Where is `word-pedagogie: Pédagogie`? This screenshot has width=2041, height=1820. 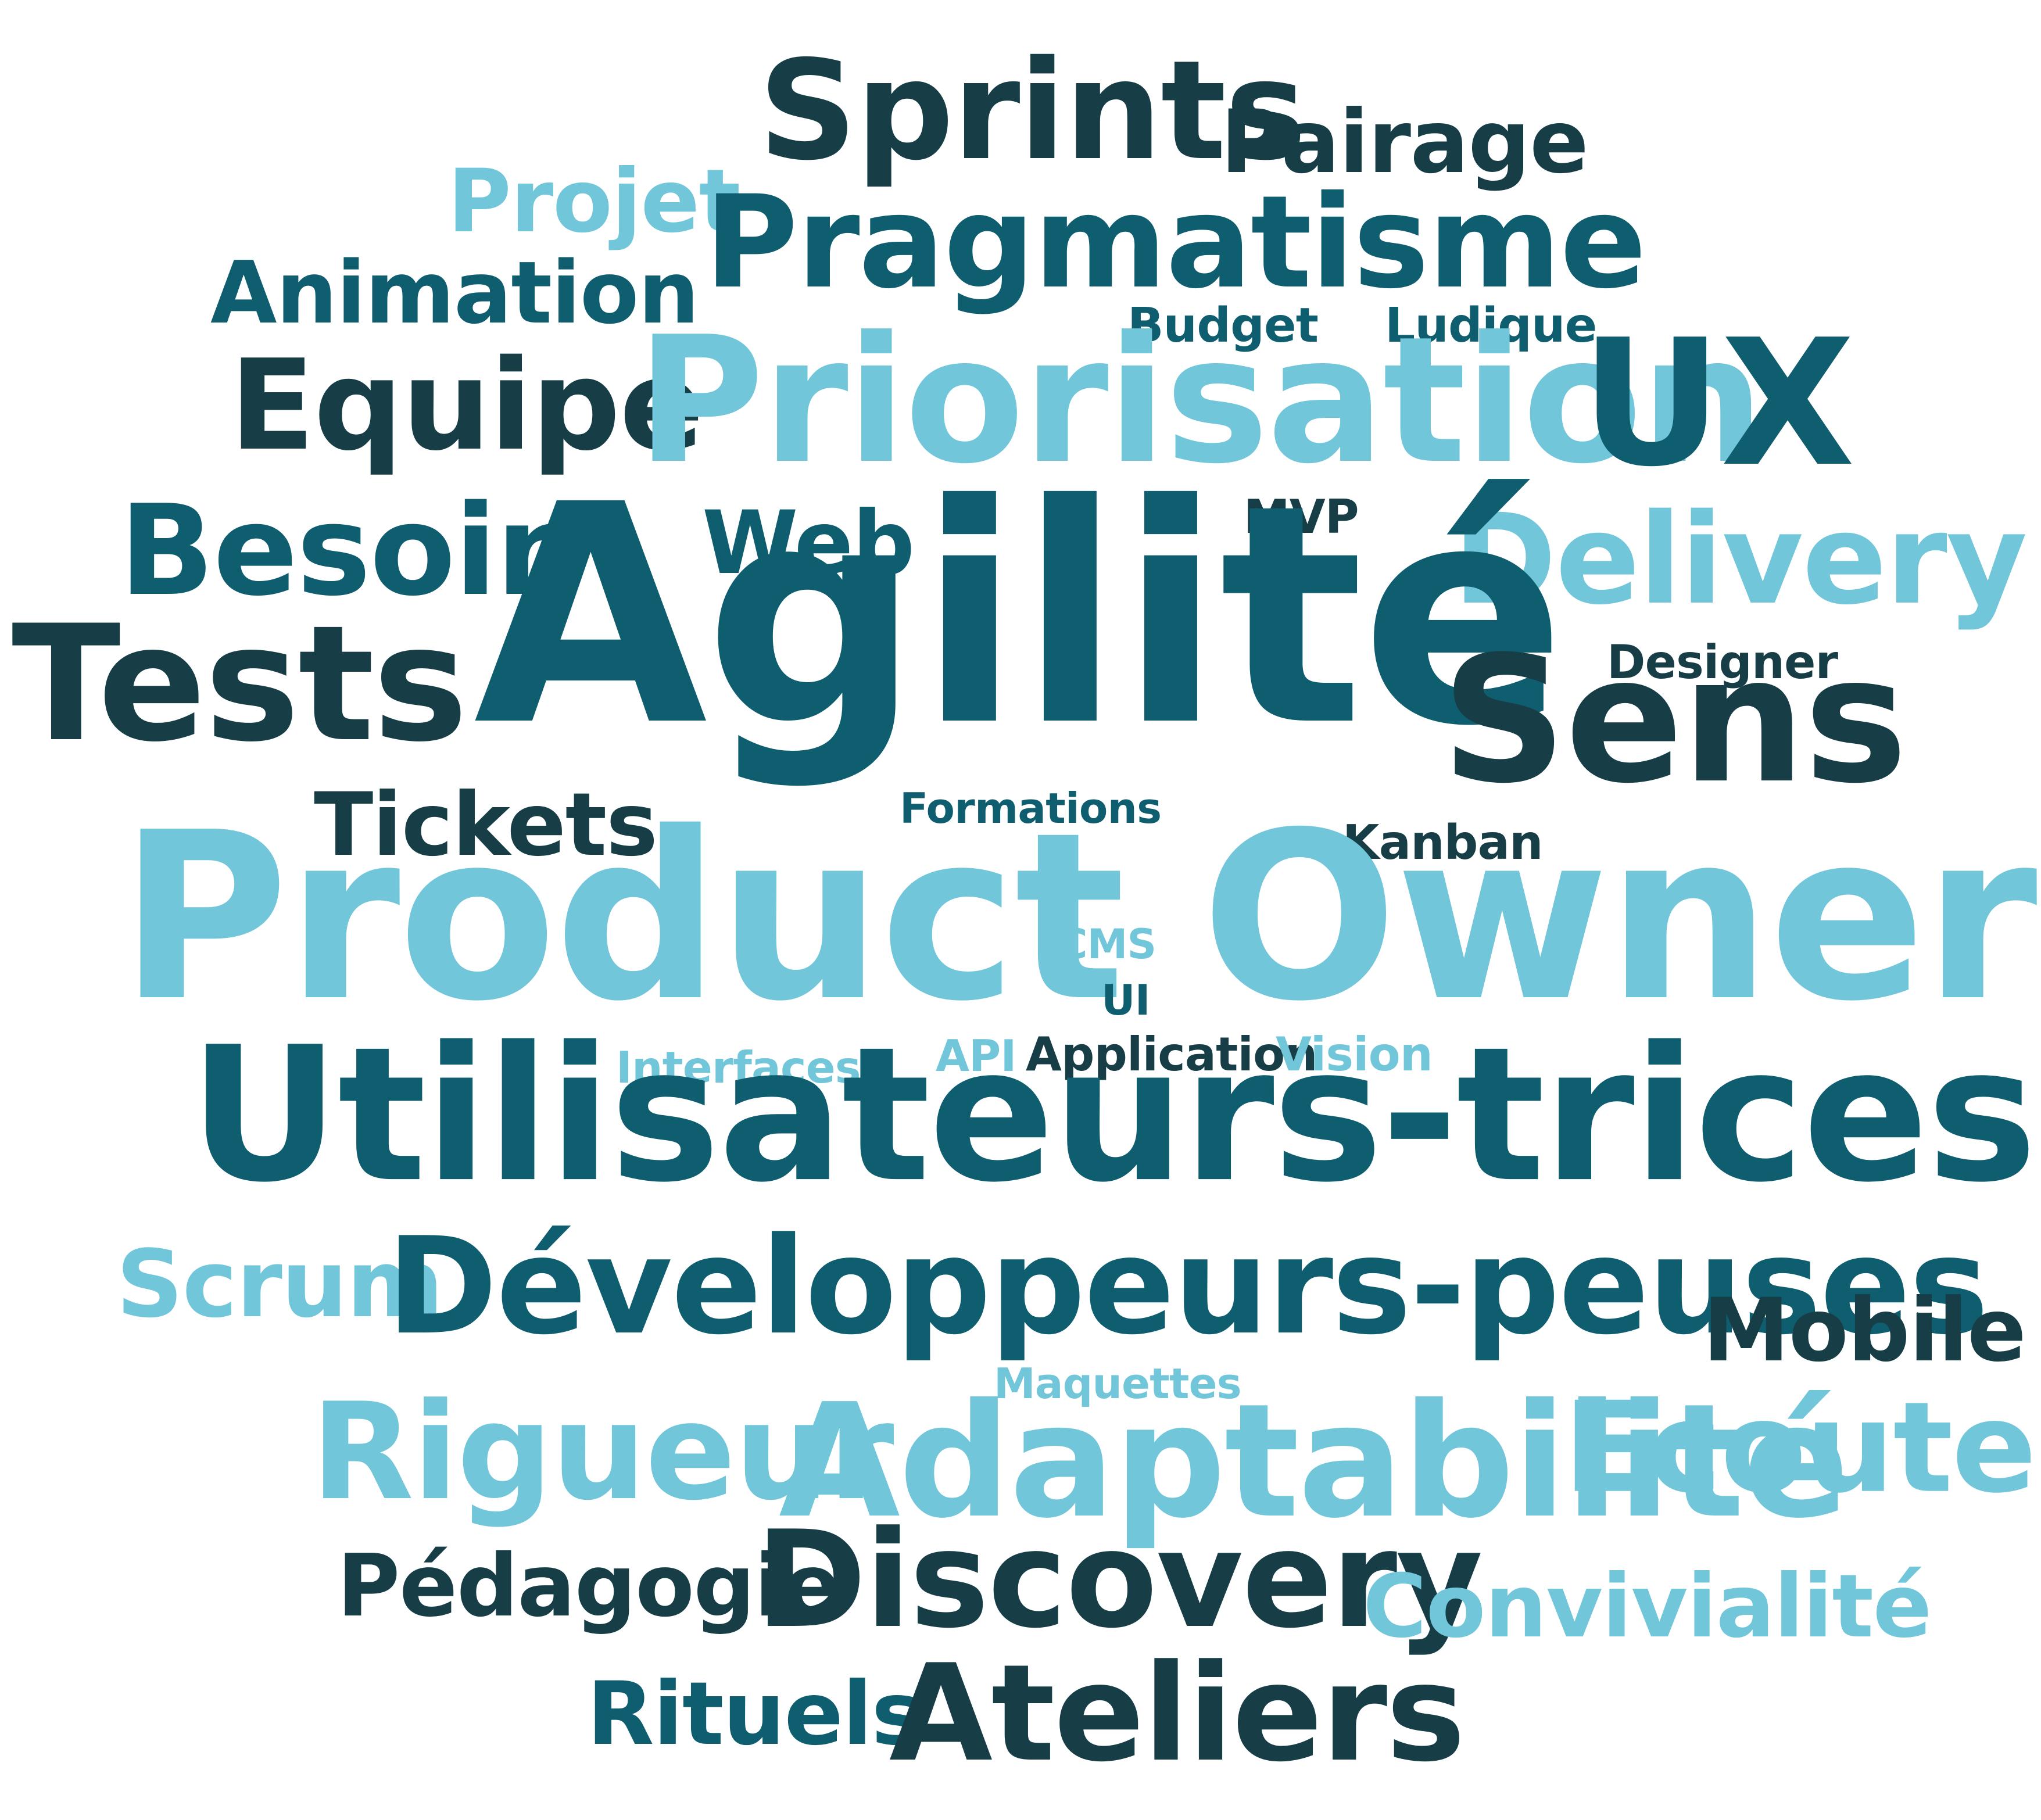 word-pedagogie: Pédagogie is located at coordinates (589, 1586).